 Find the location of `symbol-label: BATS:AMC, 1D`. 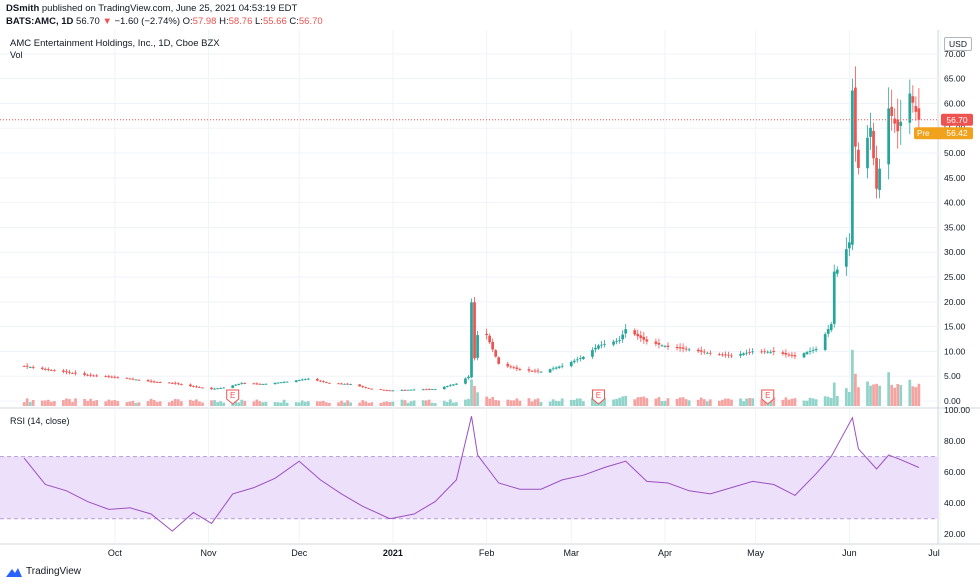

symbol-label: BATS:AMC, 1D is located at coordinates (40, 21).